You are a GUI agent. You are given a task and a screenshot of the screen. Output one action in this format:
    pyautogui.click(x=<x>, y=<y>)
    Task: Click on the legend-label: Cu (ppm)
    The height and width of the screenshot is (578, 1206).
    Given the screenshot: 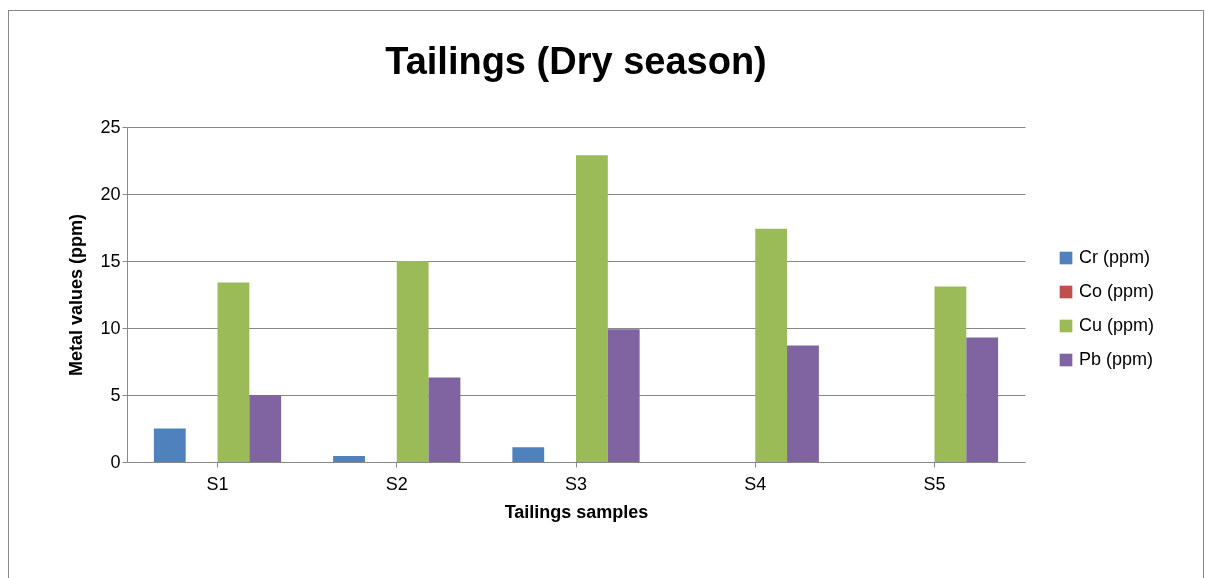 What is the action you would take?
    pyautogui.click(x=1117, y=325)
    